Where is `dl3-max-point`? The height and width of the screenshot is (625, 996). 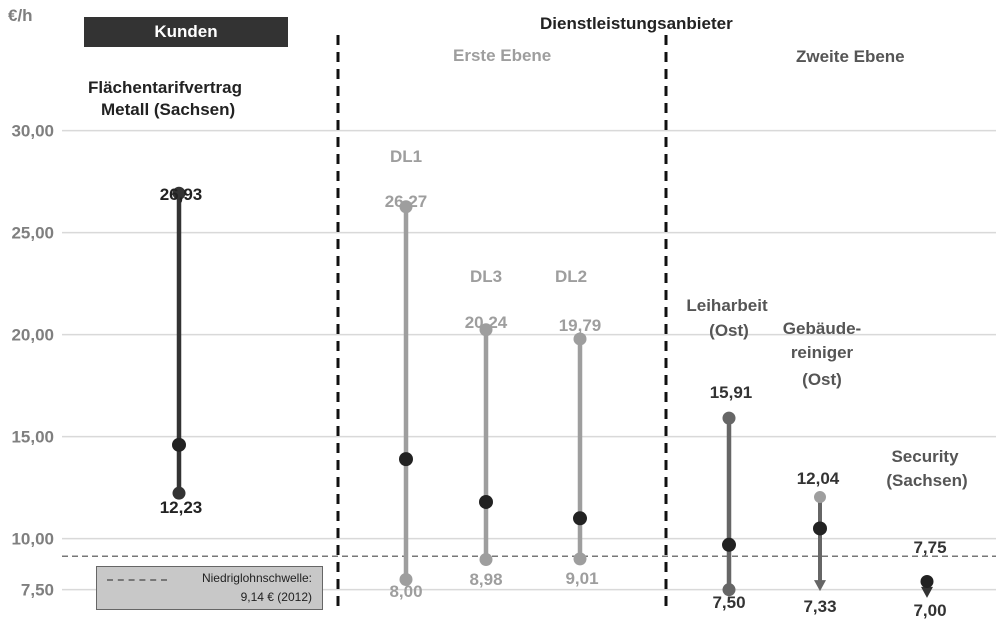 dl3-max-point is located at coordinates (486, 330).